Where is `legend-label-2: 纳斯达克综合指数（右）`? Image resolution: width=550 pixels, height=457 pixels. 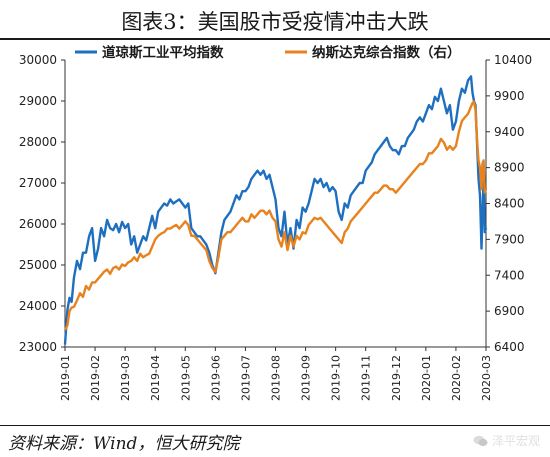 legend-label-2: 纳斯达克综合指数（右） is located at coordinates (386, 52).